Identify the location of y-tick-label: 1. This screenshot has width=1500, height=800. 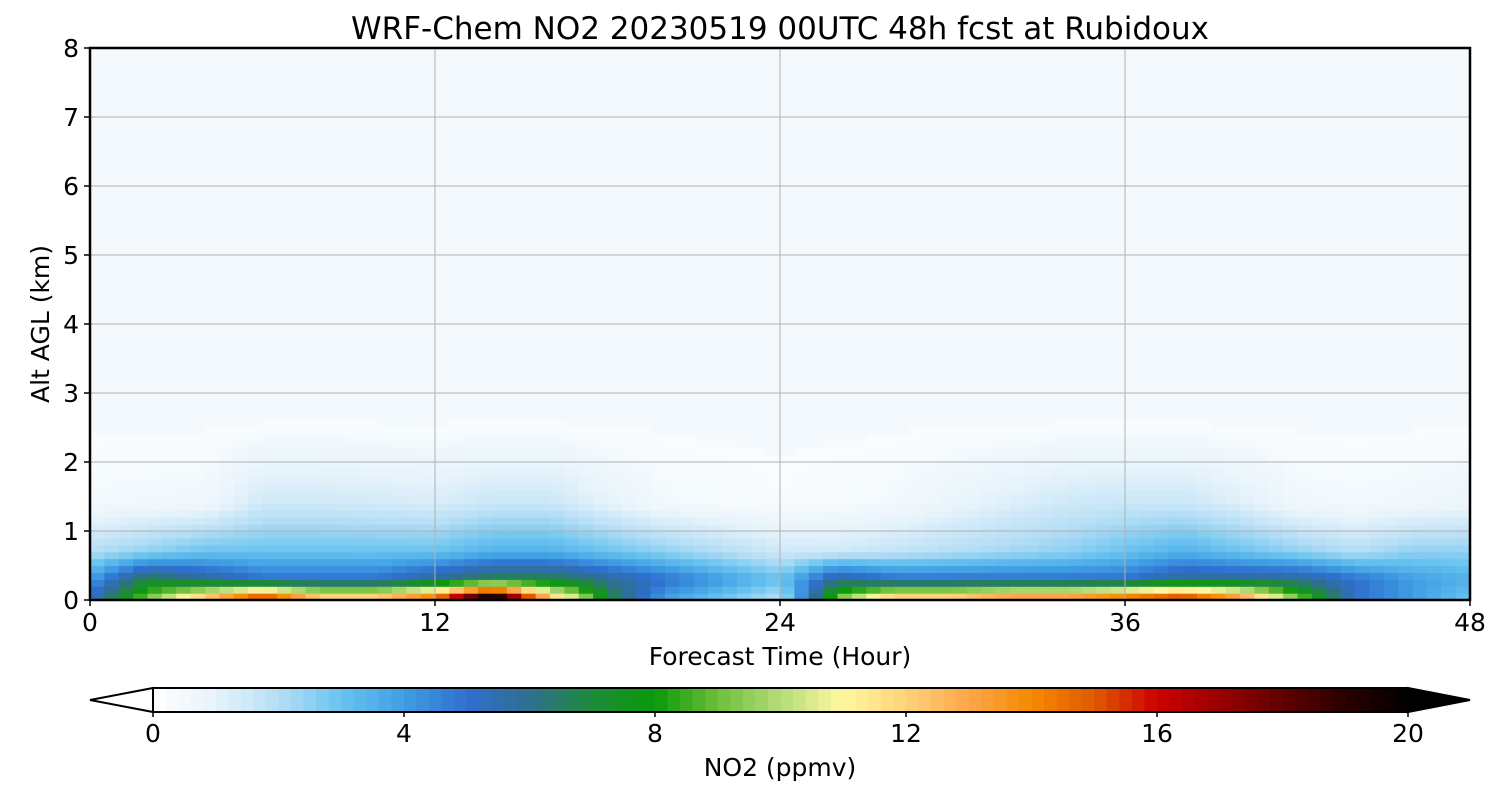
(71, 531).